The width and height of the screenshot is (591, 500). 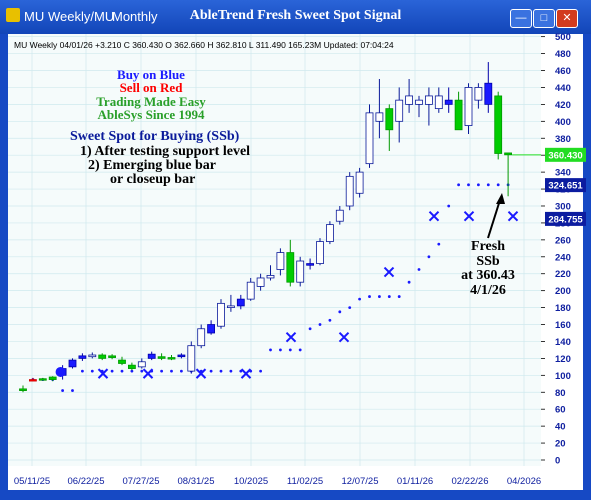 What do you see at coordinates (500, 198) in the screenshot?
I see `annotation-arrowhead` at bounding box center [500, 198].